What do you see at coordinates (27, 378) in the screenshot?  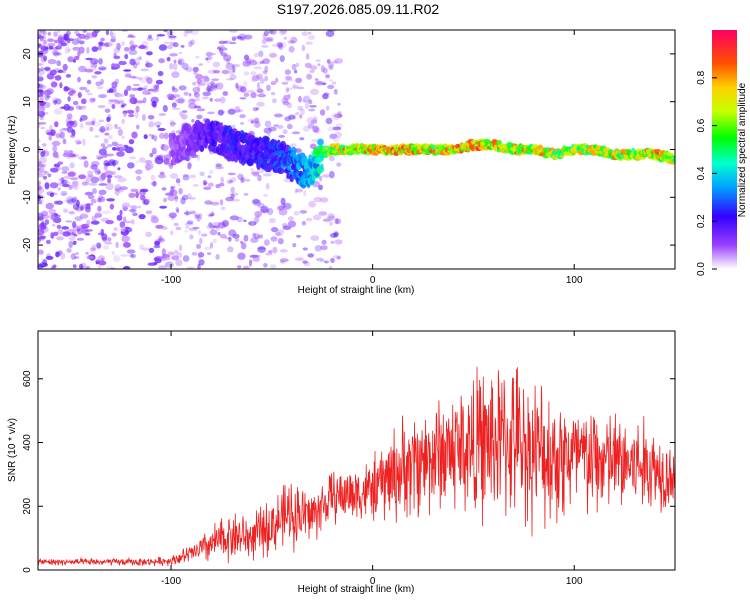 I see `y-tick-label: 600` at bounding box center [27, 378].